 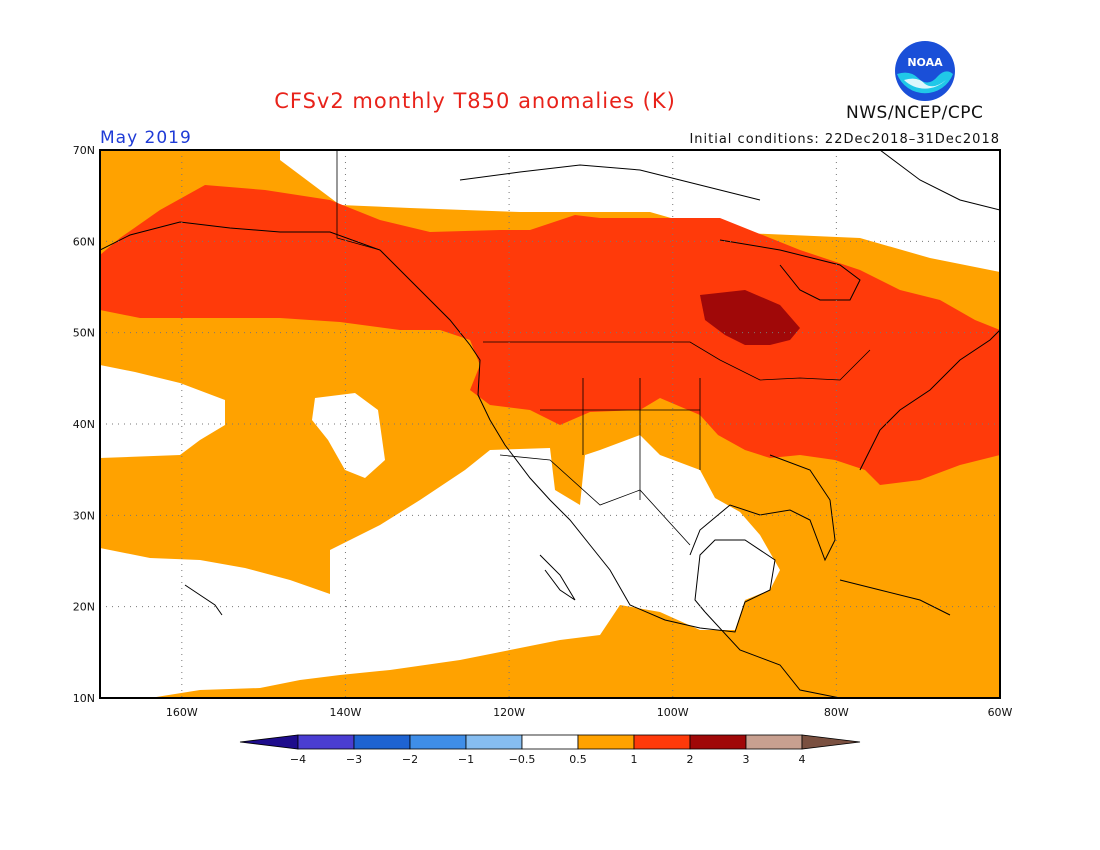 I want to click on anomaly-region-neutral-pacific-west, so click(x=162, y=411).